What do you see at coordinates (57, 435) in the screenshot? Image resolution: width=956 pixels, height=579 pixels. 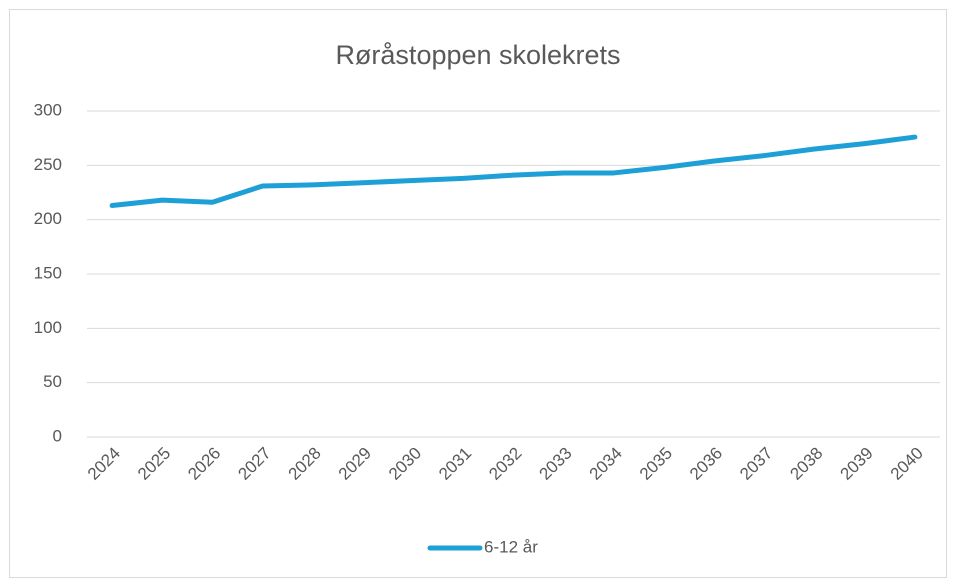 I see `y-tick-label: 0` at bounding box center [57, 435].